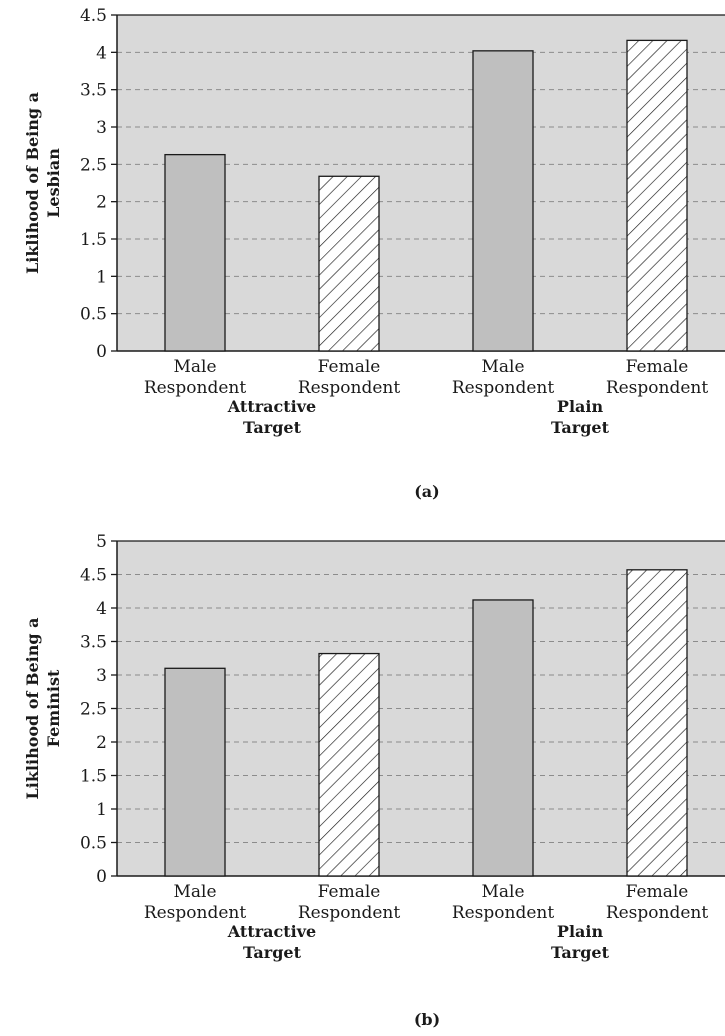  Describe the element at coordinates (43, 183) in the screenshot. I see `y-axis-label: Liklihood of Being a Lesbian` at that location.